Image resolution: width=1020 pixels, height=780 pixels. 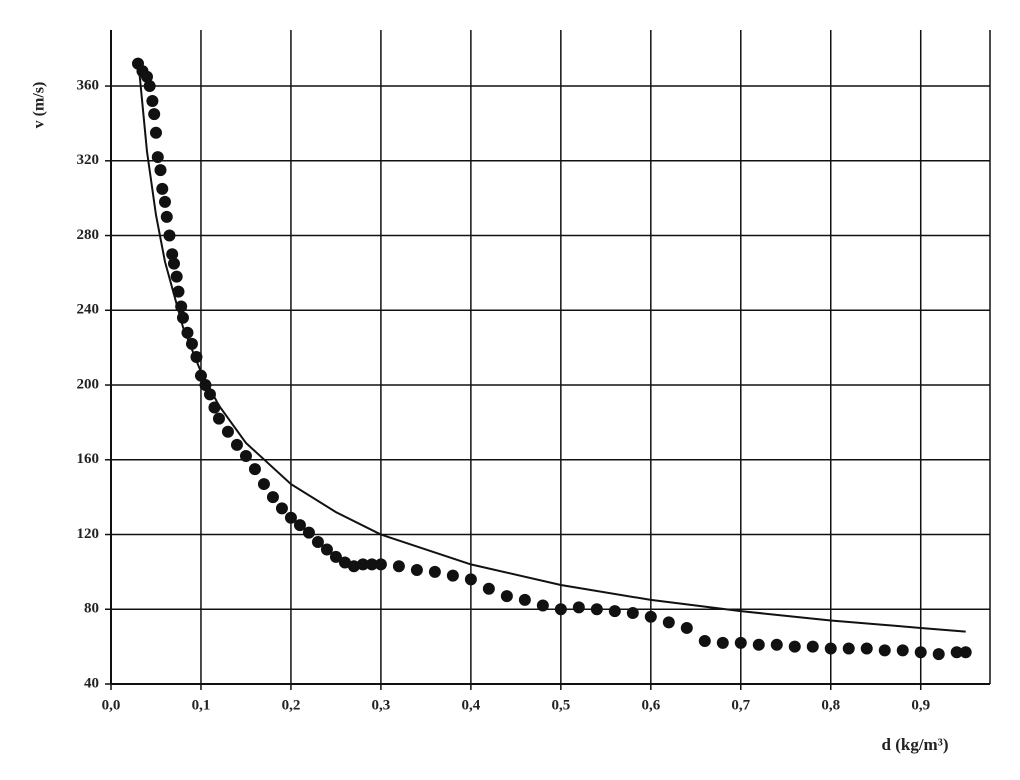 I want to click on x-tick-label: 0,6, so click(x=650, y=705).